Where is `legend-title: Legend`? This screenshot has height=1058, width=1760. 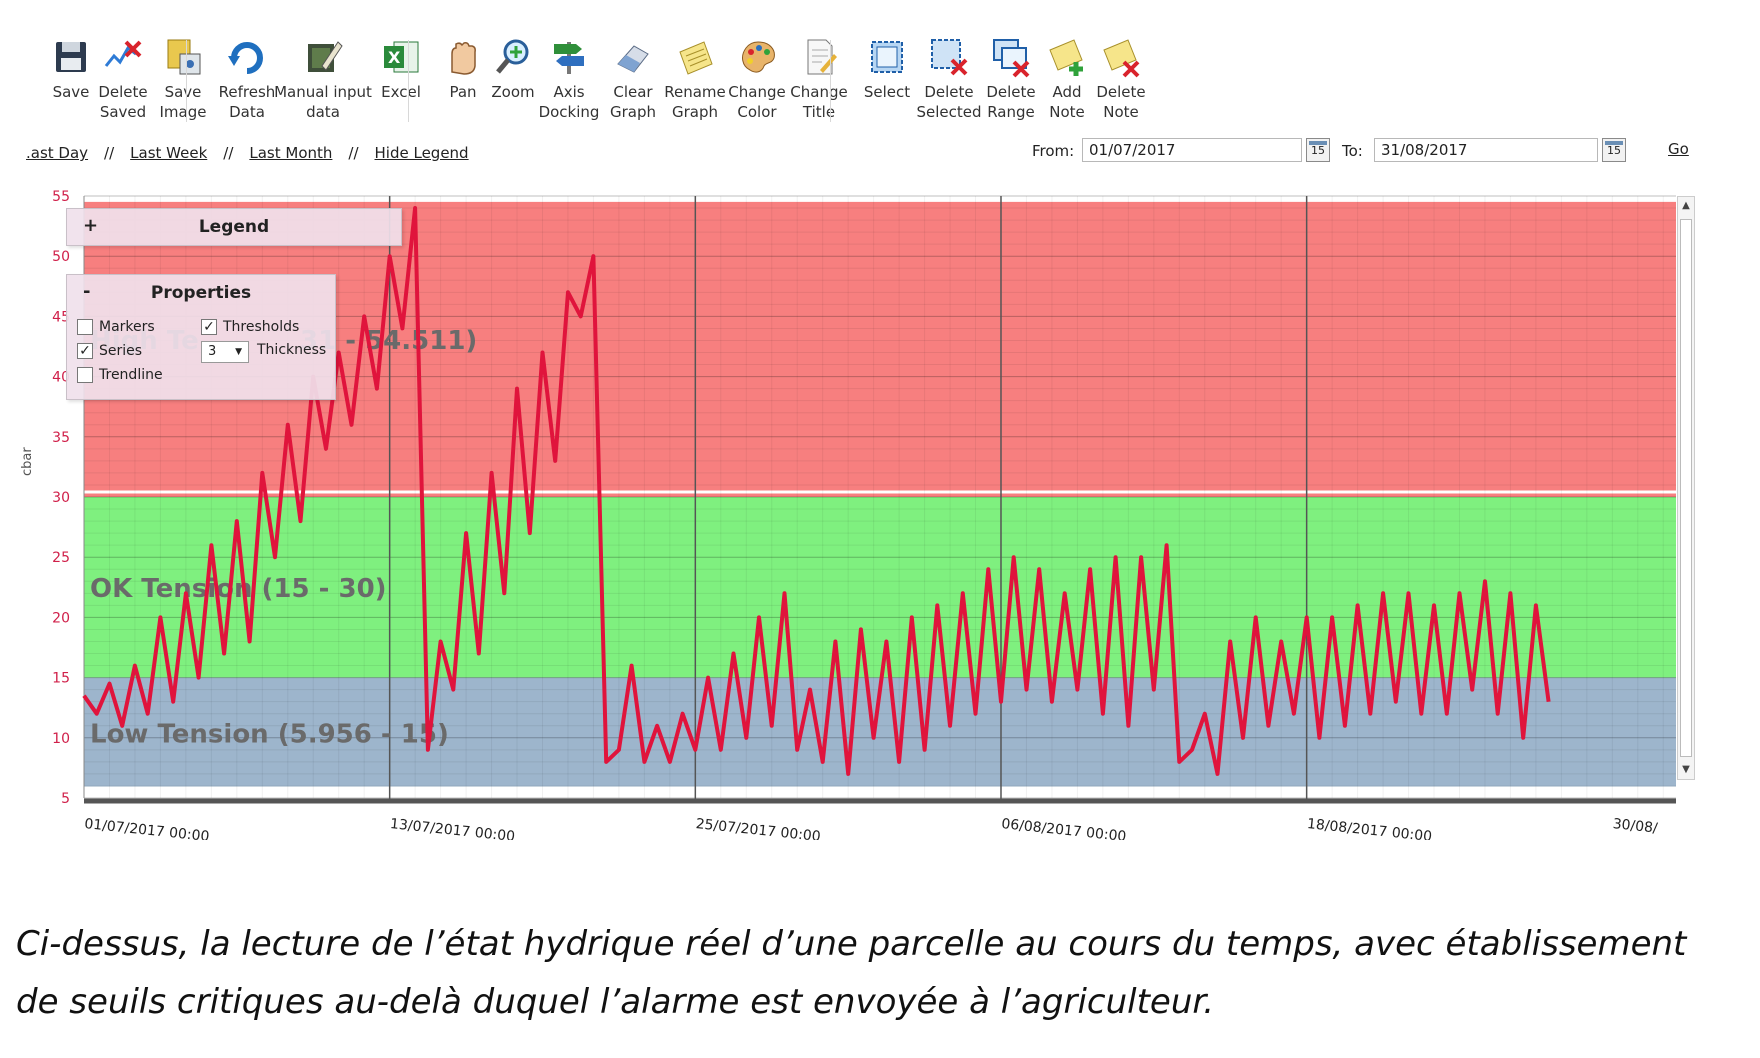 legend-title: Legend is located at coordinates (234, 227).